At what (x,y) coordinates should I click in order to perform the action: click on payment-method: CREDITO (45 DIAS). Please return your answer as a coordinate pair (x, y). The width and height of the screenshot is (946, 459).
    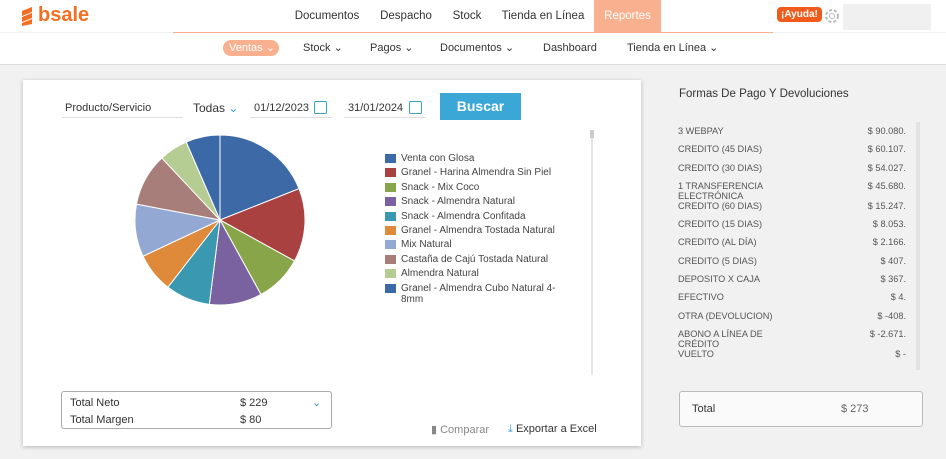
    Looking at the image, I should click on (720, 149).